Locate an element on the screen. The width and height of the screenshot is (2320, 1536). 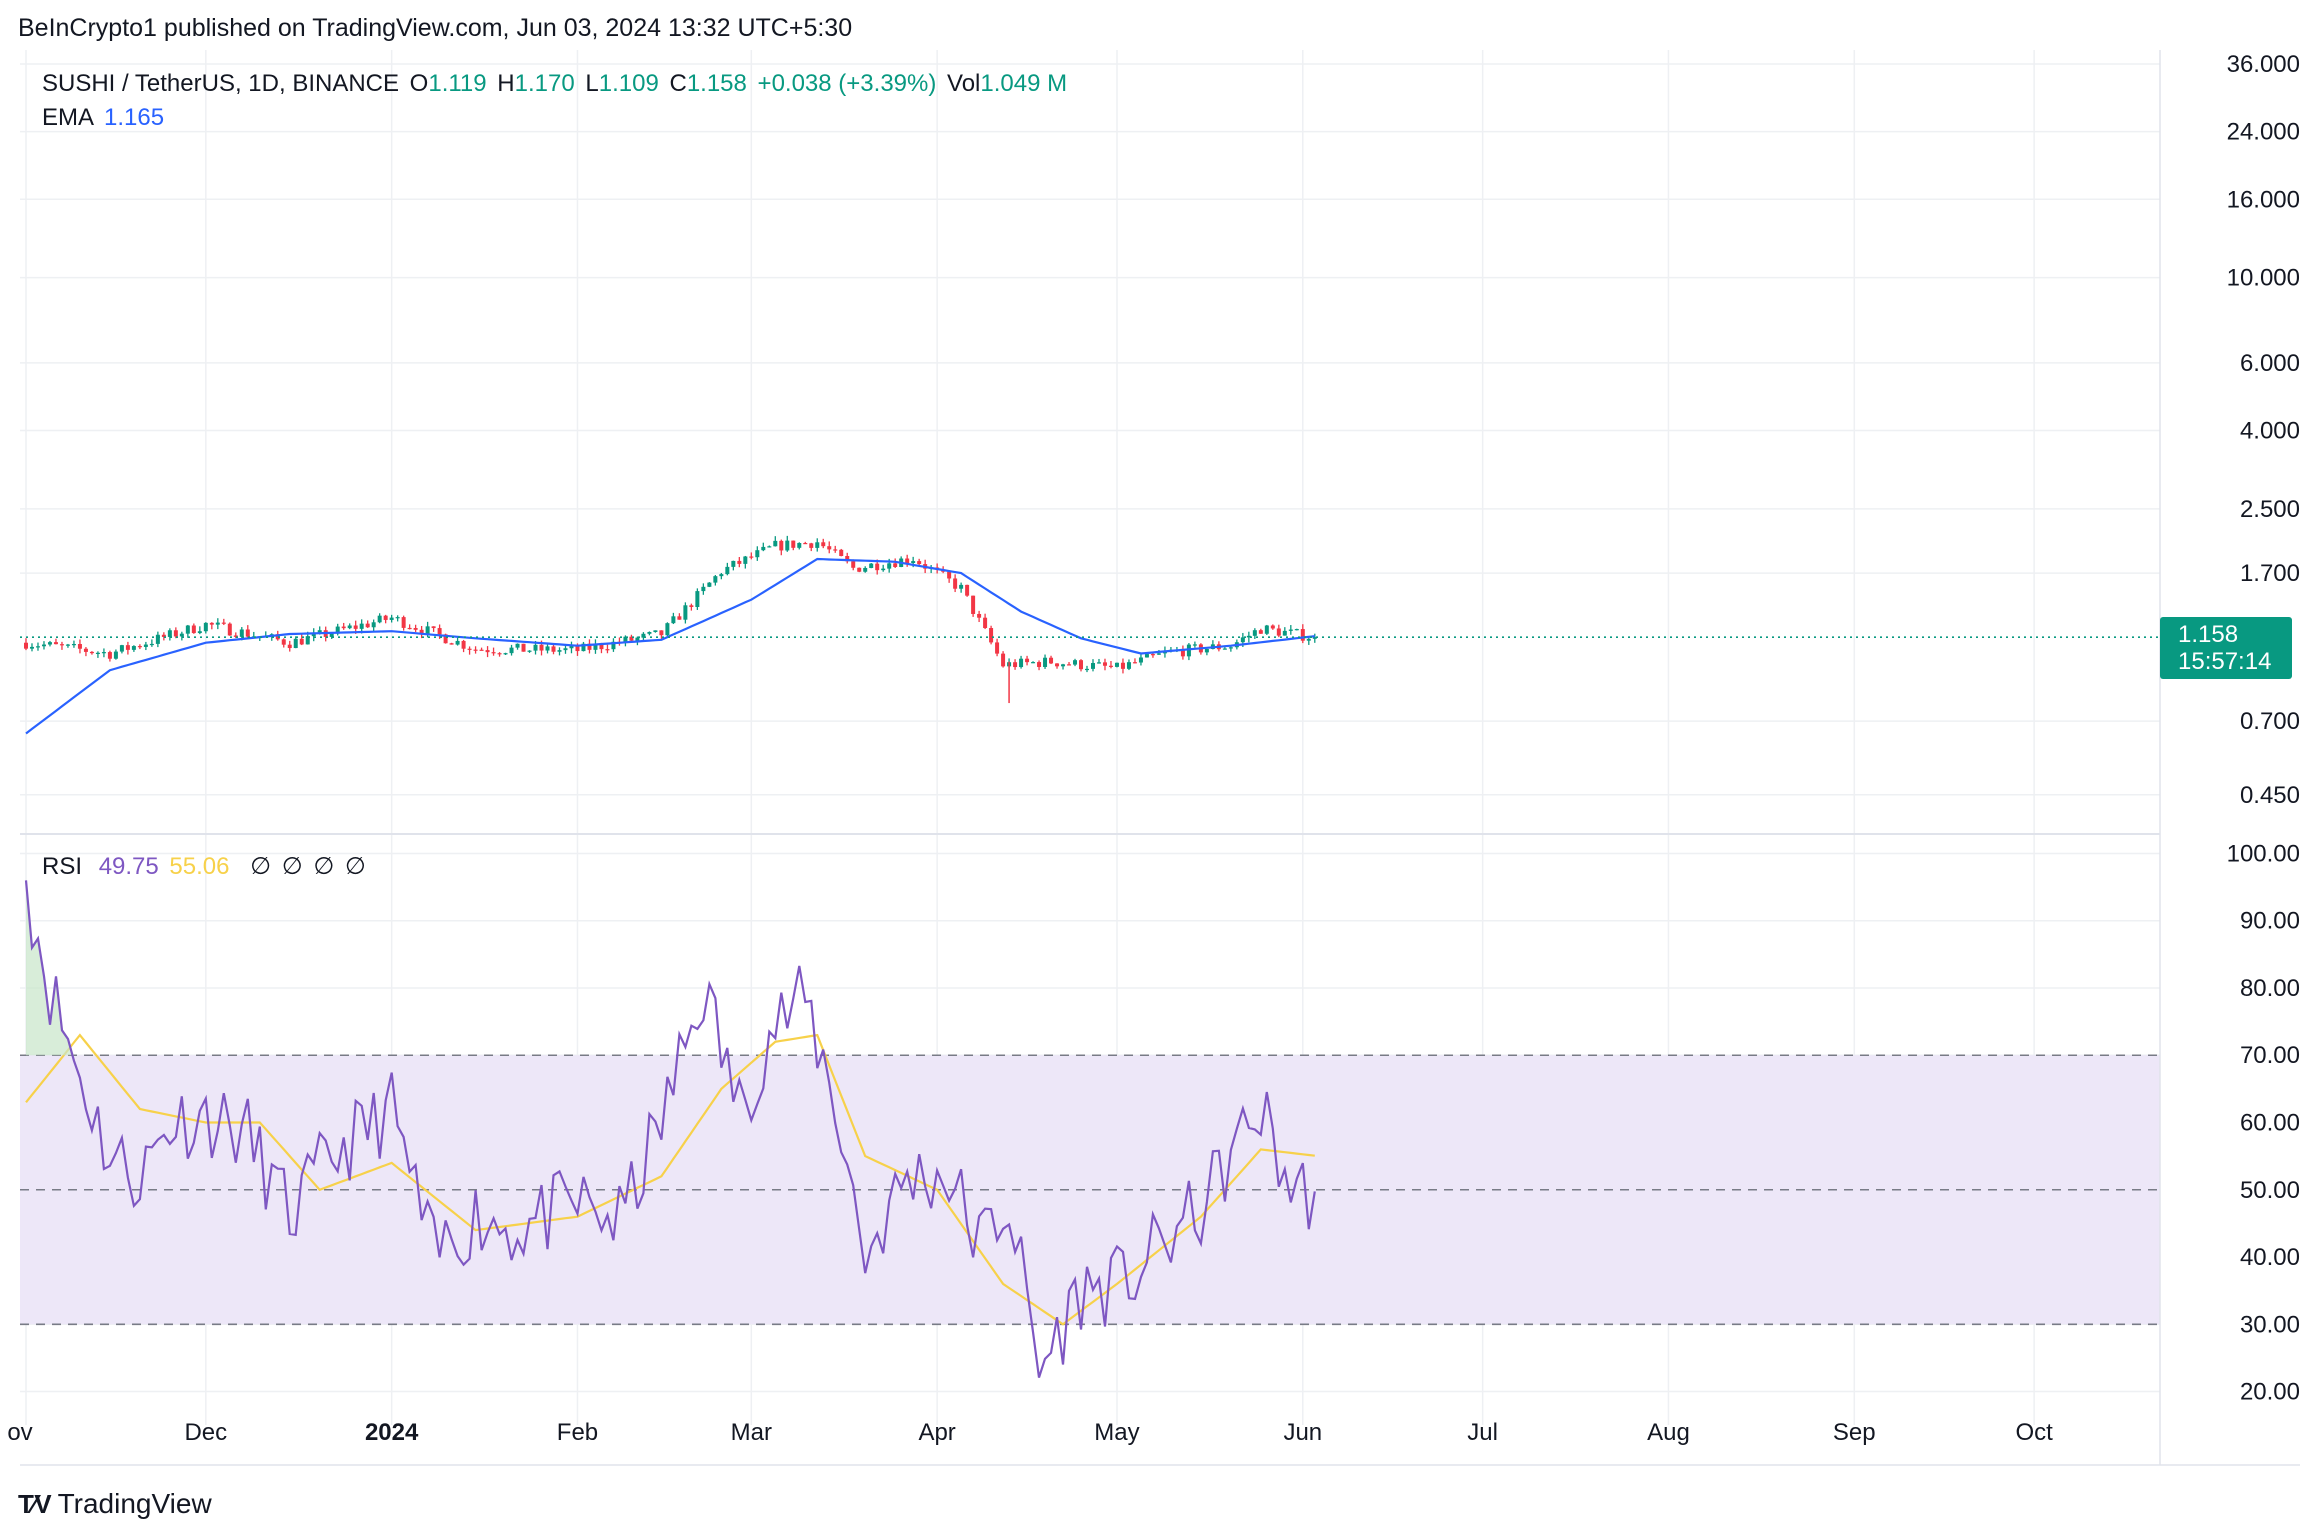
tradingview-brand: T⁄V TradingView is located at coordinates (115, 1504).